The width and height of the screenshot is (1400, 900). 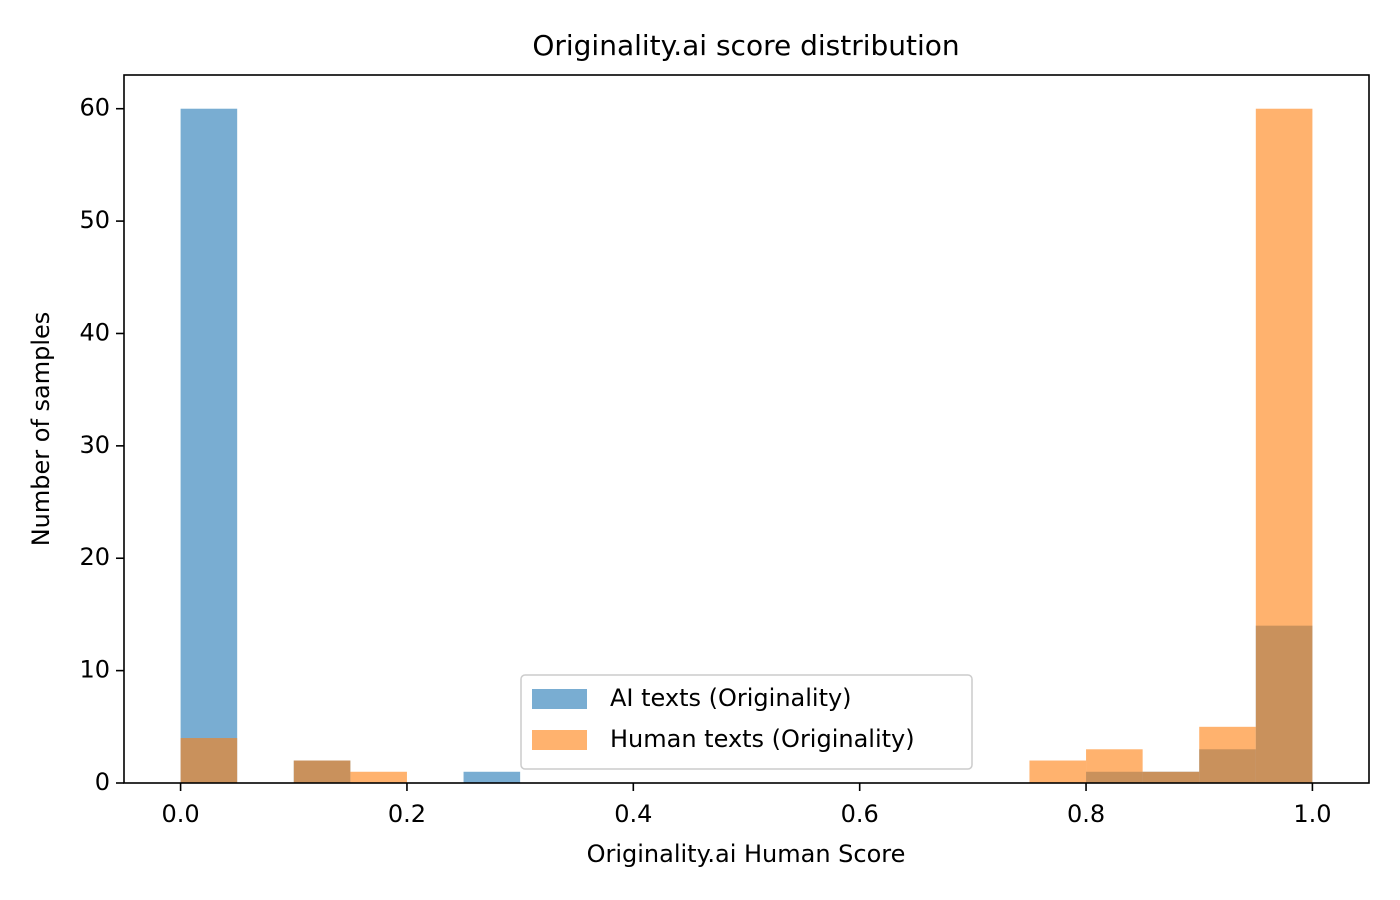 What do you see at coordinates (746, 722) in the screenshot?
I see `legend-box` at bounding box center [746, 722].